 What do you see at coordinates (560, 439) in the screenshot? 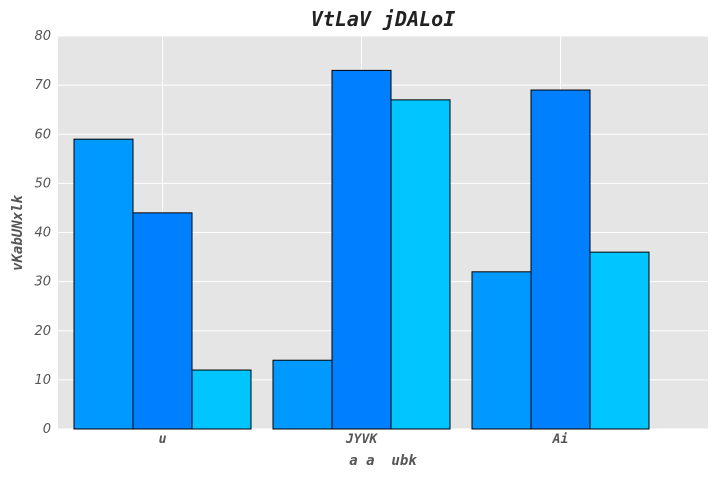
I see `x-tick-label: Ai` at bounding box center [560, 439].